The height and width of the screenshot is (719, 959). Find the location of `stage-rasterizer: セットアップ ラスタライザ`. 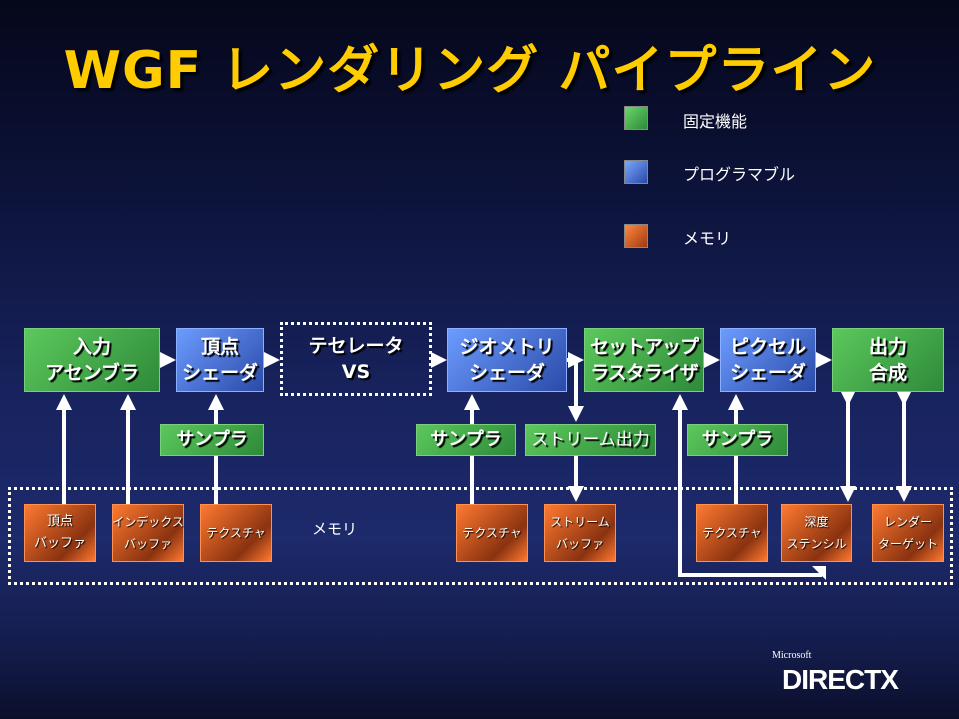

stage-rasterizer: セットアップ ラスタライザ is located at coordinates (644, 360).